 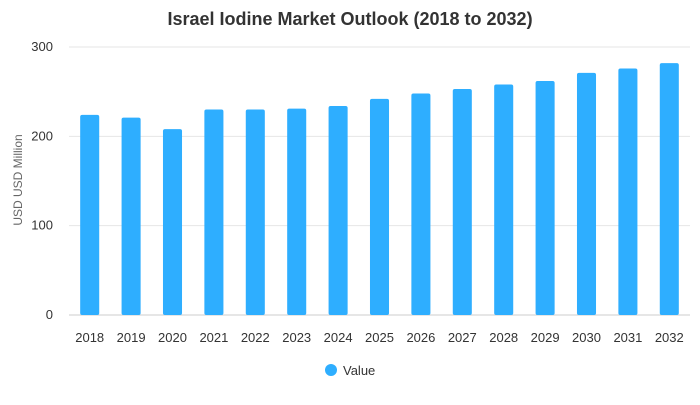 I want to click on x-tick-label: 2032, so click(x=669, y=337).